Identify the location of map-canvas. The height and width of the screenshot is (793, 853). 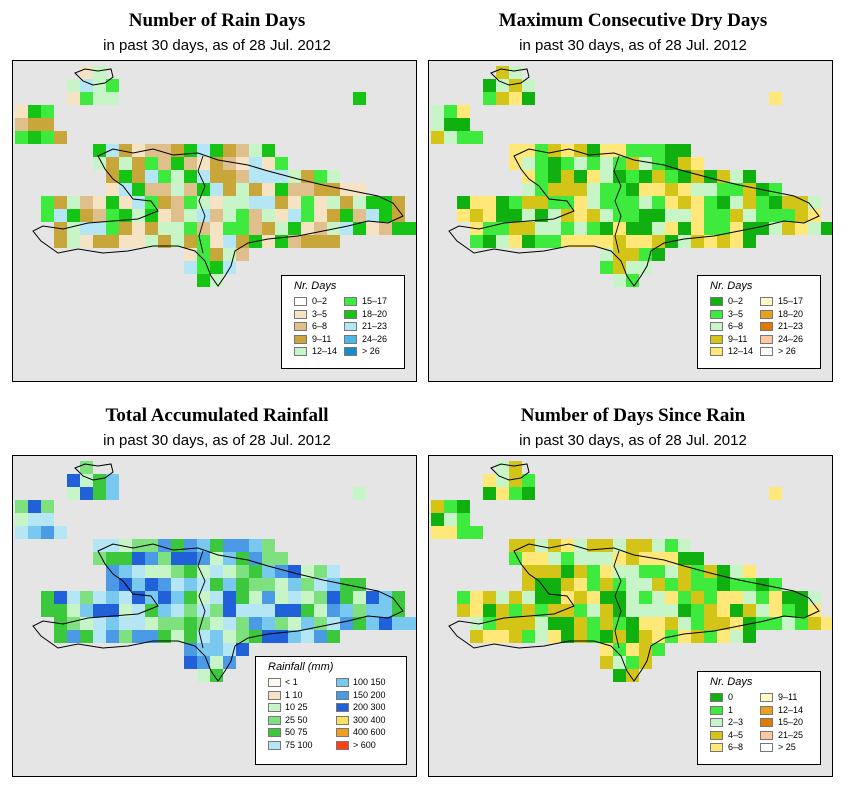
(631, 176).